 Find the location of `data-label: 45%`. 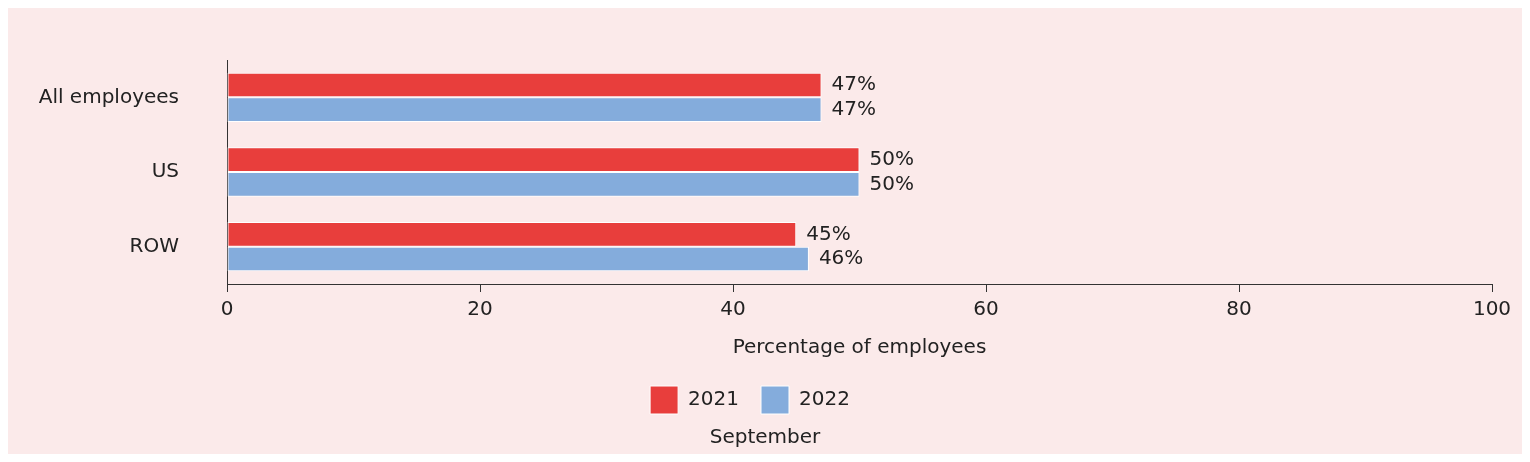

data-label: 45% is located at coordinates (828, 232).